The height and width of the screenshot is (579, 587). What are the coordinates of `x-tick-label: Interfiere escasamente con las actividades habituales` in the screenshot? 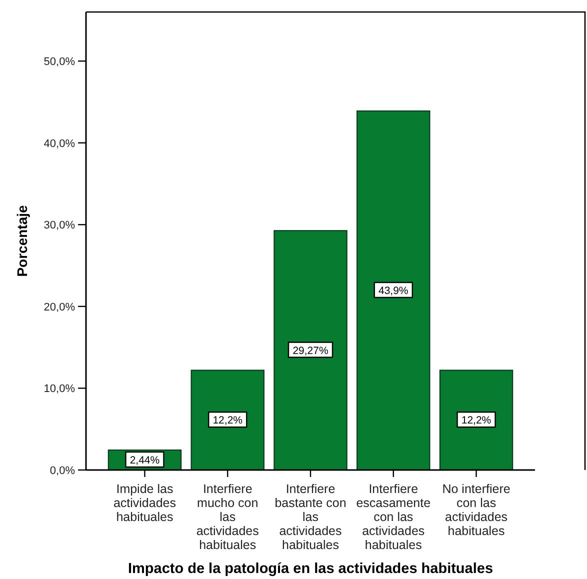 It's located at (393, 517).